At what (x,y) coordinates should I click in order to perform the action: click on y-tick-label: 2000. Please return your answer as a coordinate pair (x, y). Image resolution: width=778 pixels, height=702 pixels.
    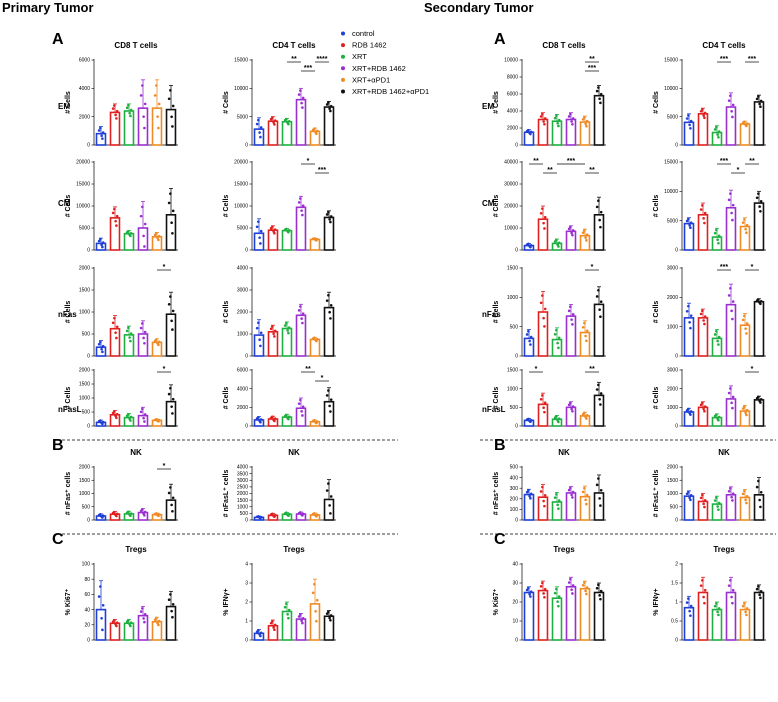
    Looking at the image, I should click on (84, 468).